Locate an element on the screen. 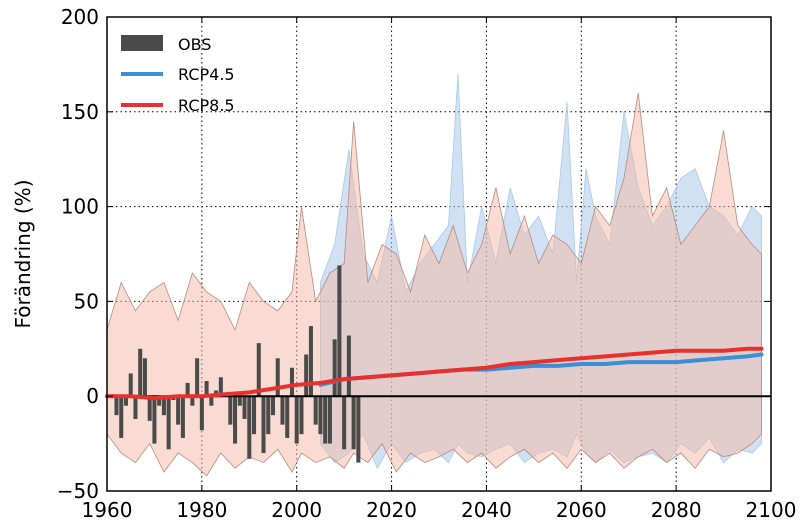 The height and width of the screenshot is (531, 808). legend-obs-label: OBS is located at coordinates (194, 44).